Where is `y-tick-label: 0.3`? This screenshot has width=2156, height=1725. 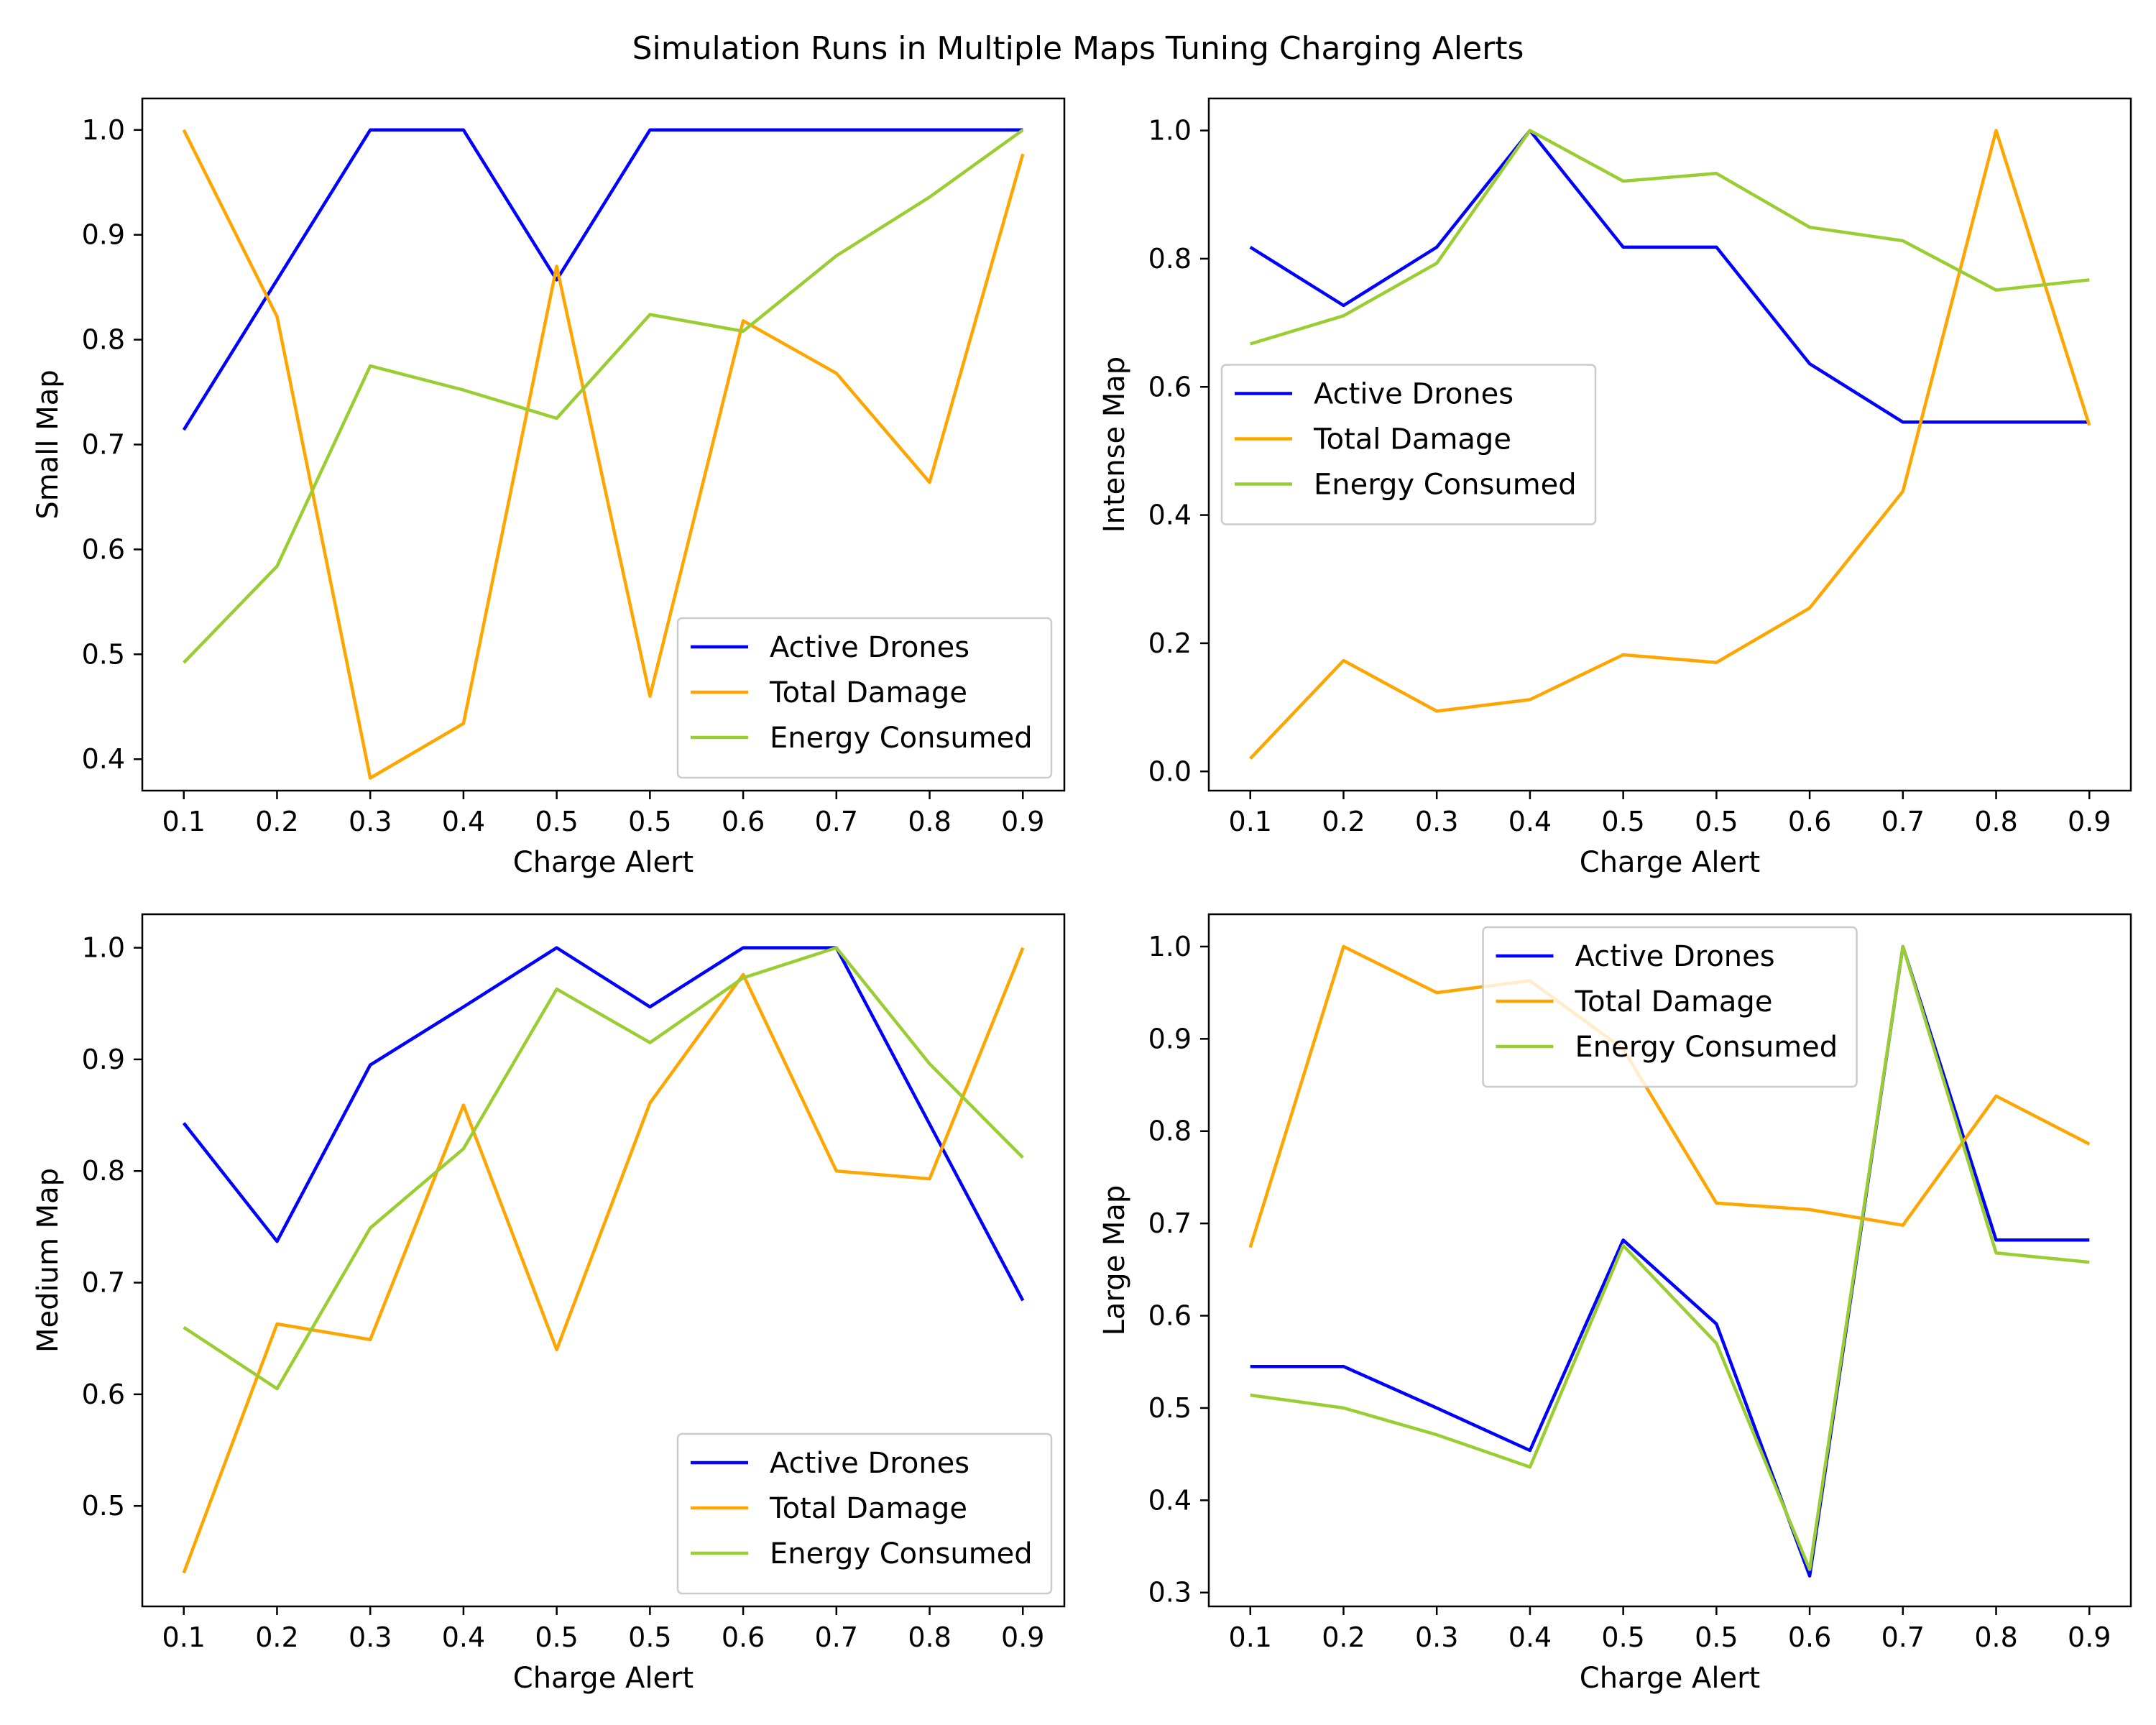
y-tick-label: 0.3 is located at coordinates (1170, 1593).